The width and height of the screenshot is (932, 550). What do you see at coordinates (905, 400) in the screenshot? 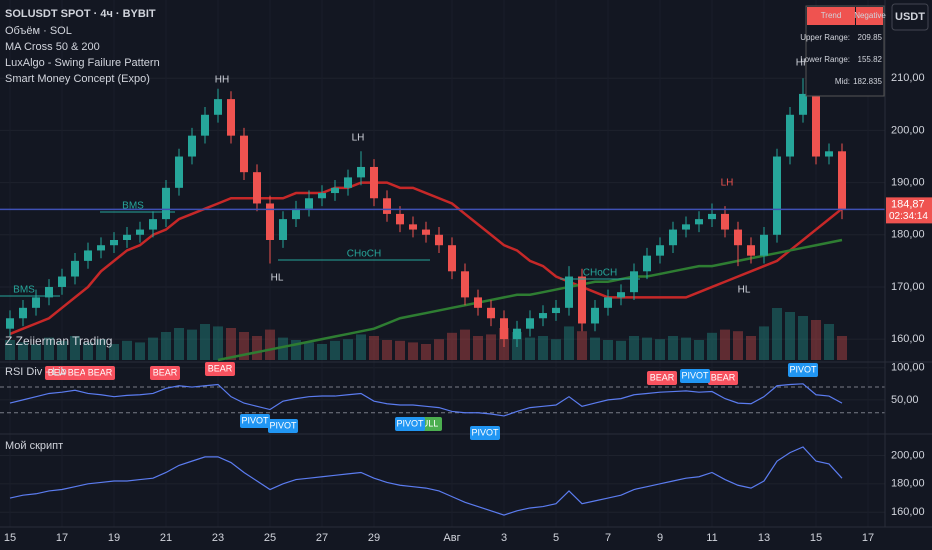
I see `y-tick-label: 50,00` at bounding box center [905, 400].